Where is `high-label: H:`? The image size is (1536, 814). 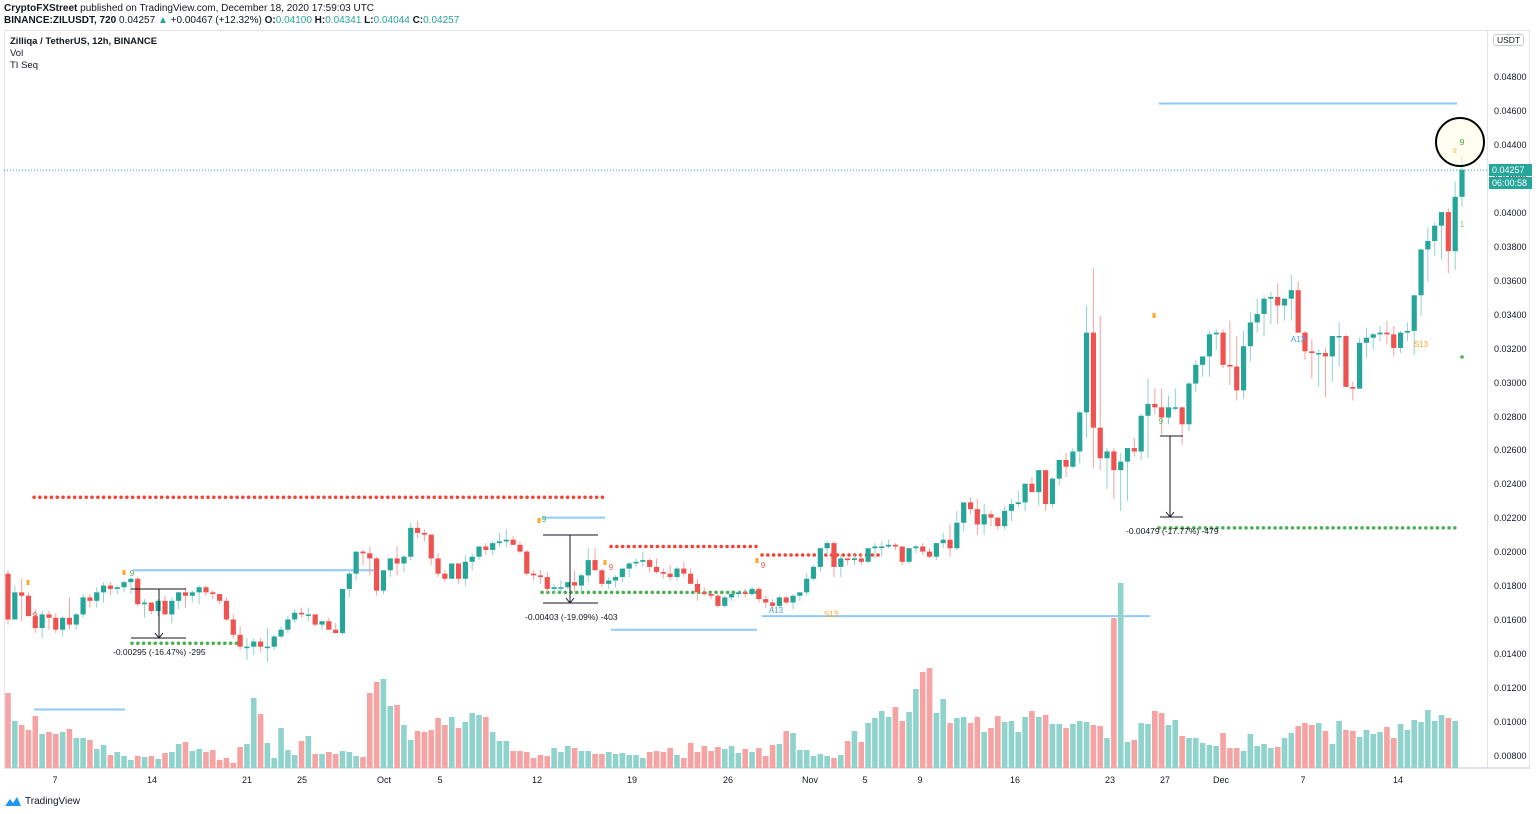
high-label: H: is located at coordinates (320, 20).